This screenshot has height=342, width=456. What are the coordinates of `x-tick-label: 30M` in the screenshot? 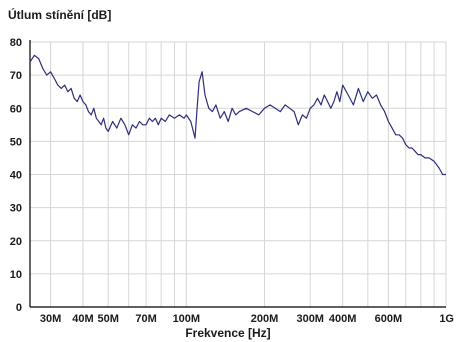 It's located at (50, 319).